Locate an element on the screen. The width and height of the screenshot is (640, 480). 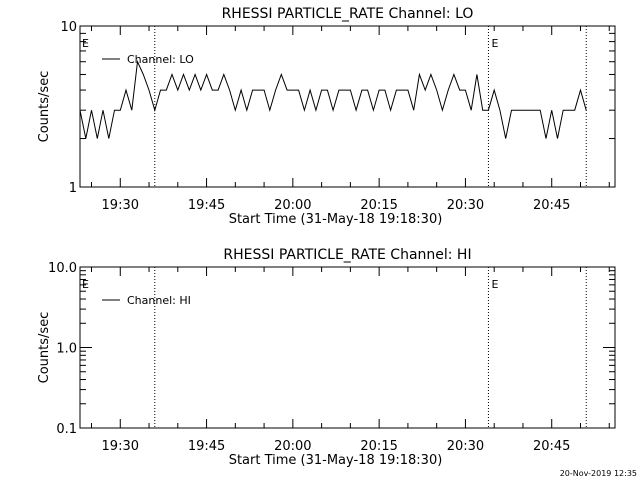
series-line-lo is located at coordinates (333, 99).